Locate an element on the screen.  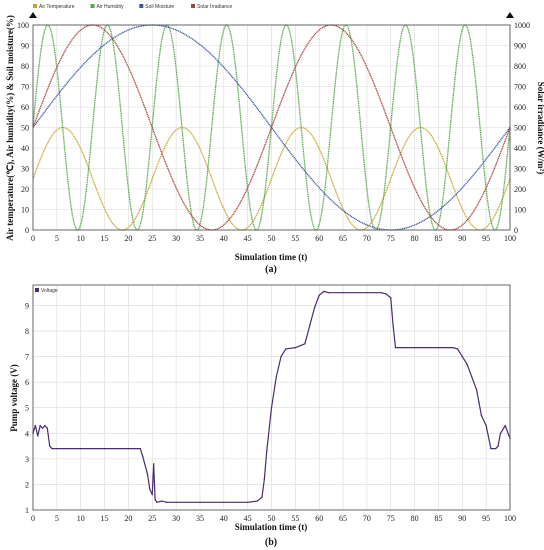
chart-a-y-tick-label-right: 700 is located at coordinates (520, 87).